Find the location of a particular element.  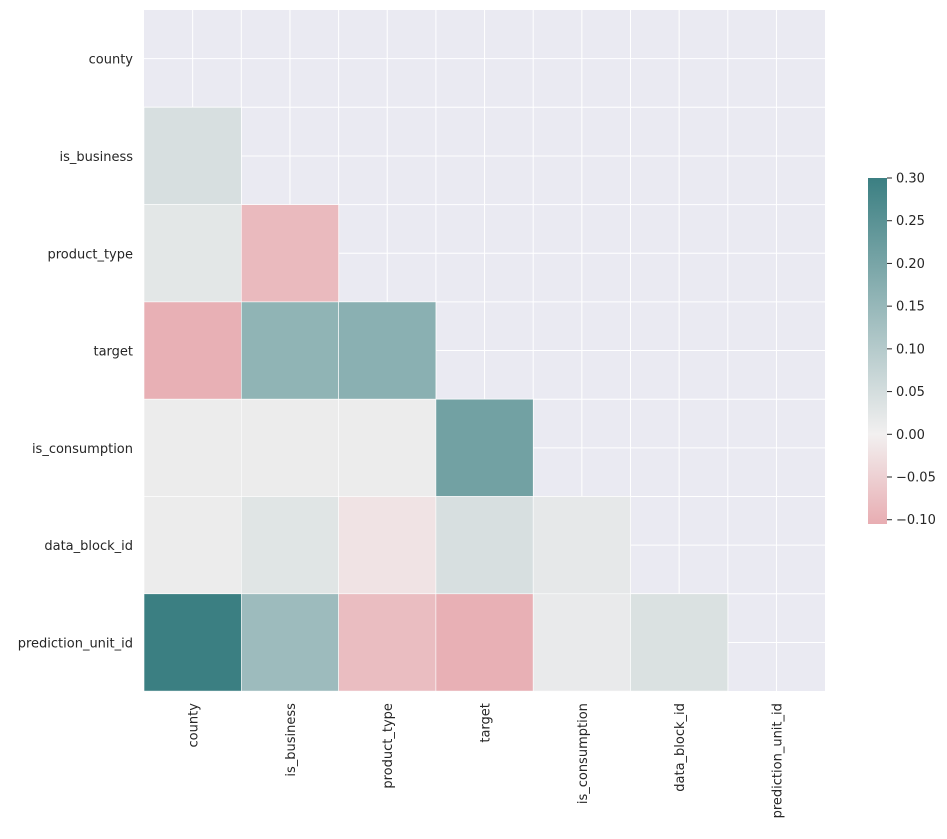

colorbar is located at coordinates (877, 351).